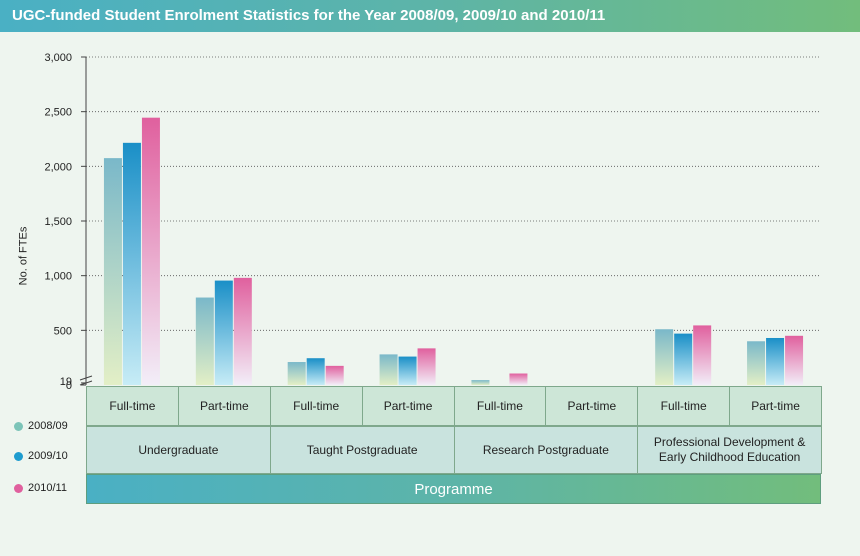 This screenshot has width=860, height=556. What do you see at coordinates (63, 331) in the screenshot?
I see `y-tick-label: 500` at bounding box center [63, 331].